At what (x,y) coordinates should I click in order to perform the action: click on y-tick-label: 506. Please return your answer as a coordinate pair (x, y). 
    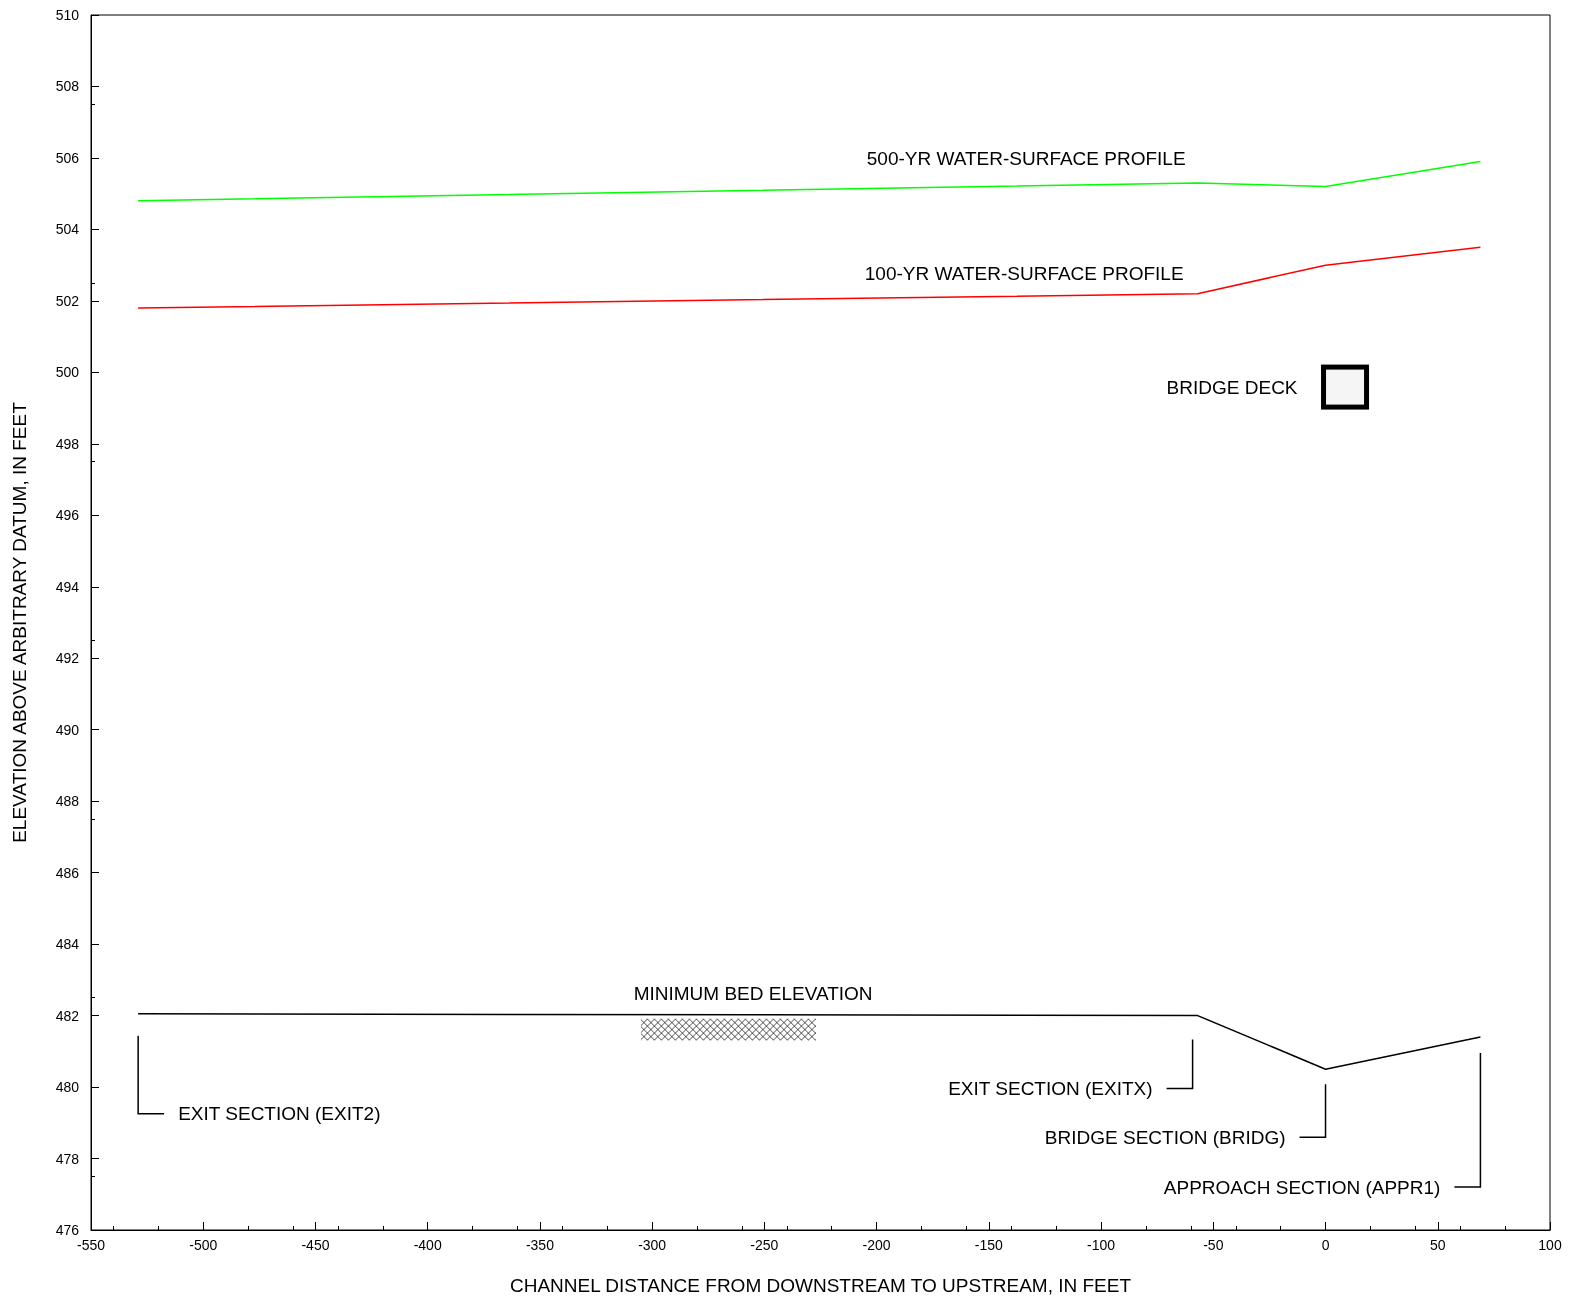
    Looking at the image, I should click on (67, 157).